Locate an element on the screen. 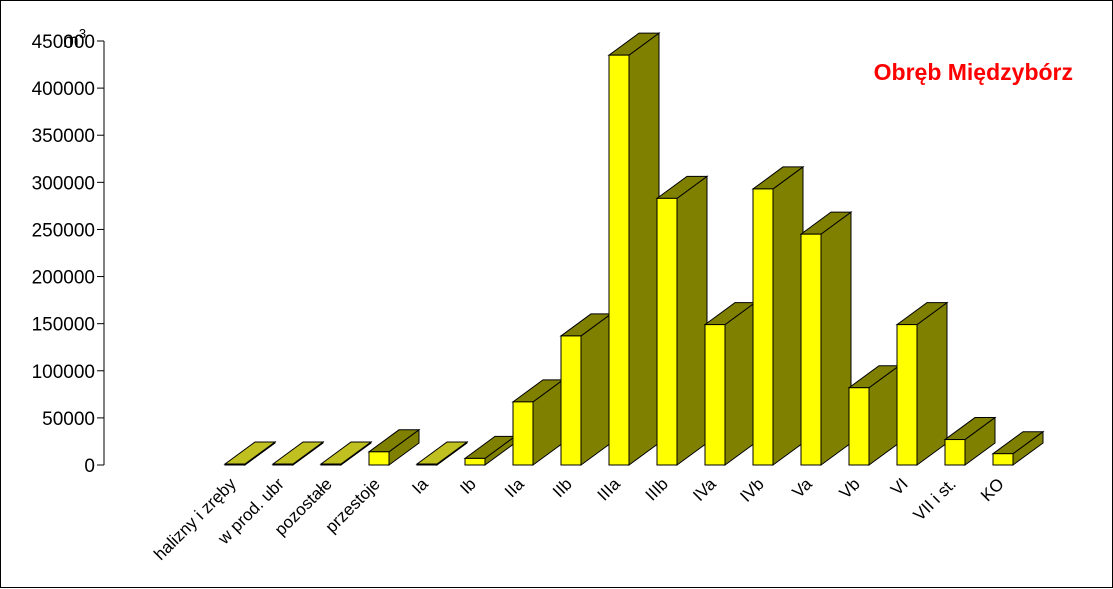 This screenshot has height=589, width=1113. x-category-label: IIa is located at coordinates (514, 487).